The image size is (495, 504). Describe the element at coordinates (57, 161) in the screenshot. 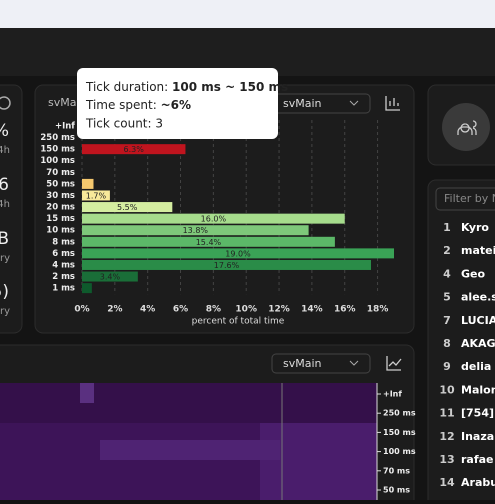

I see `y-tick-label: 100 ms` at that location.